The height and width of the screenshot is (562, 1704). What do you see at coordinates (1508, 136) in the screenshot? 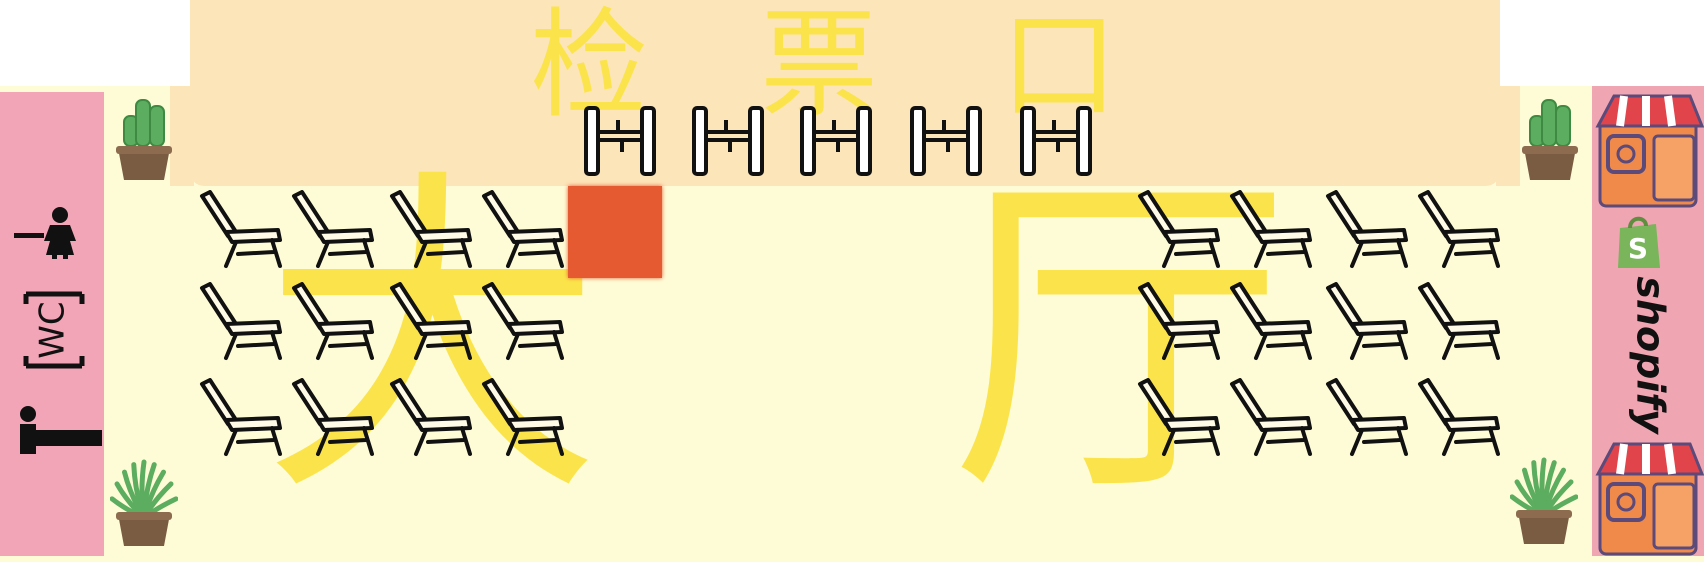
I see `ticket-area-wing-right` at bounding box center [1508, 136].